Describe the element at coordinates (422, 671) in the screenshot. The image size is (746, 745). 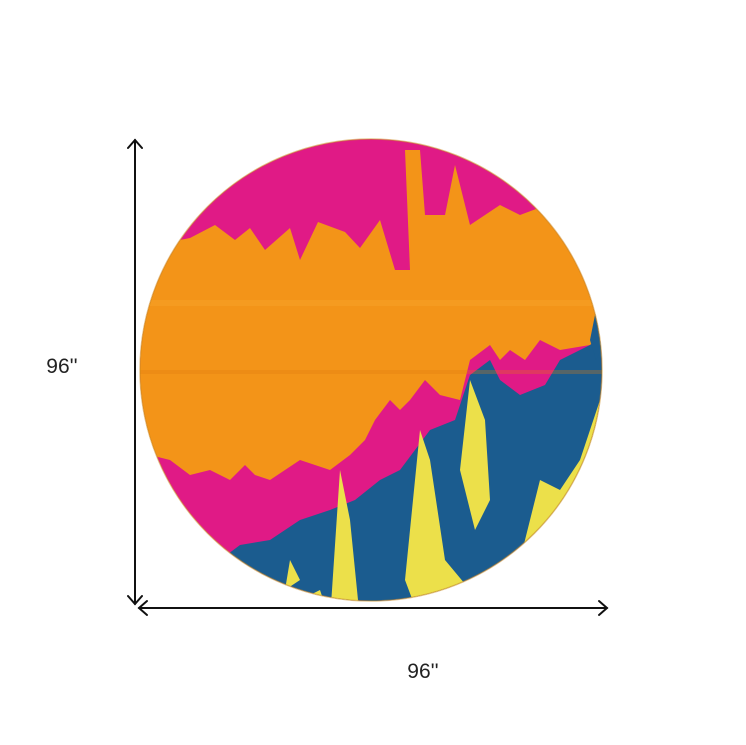
I see `width-label: 96''` at that location.